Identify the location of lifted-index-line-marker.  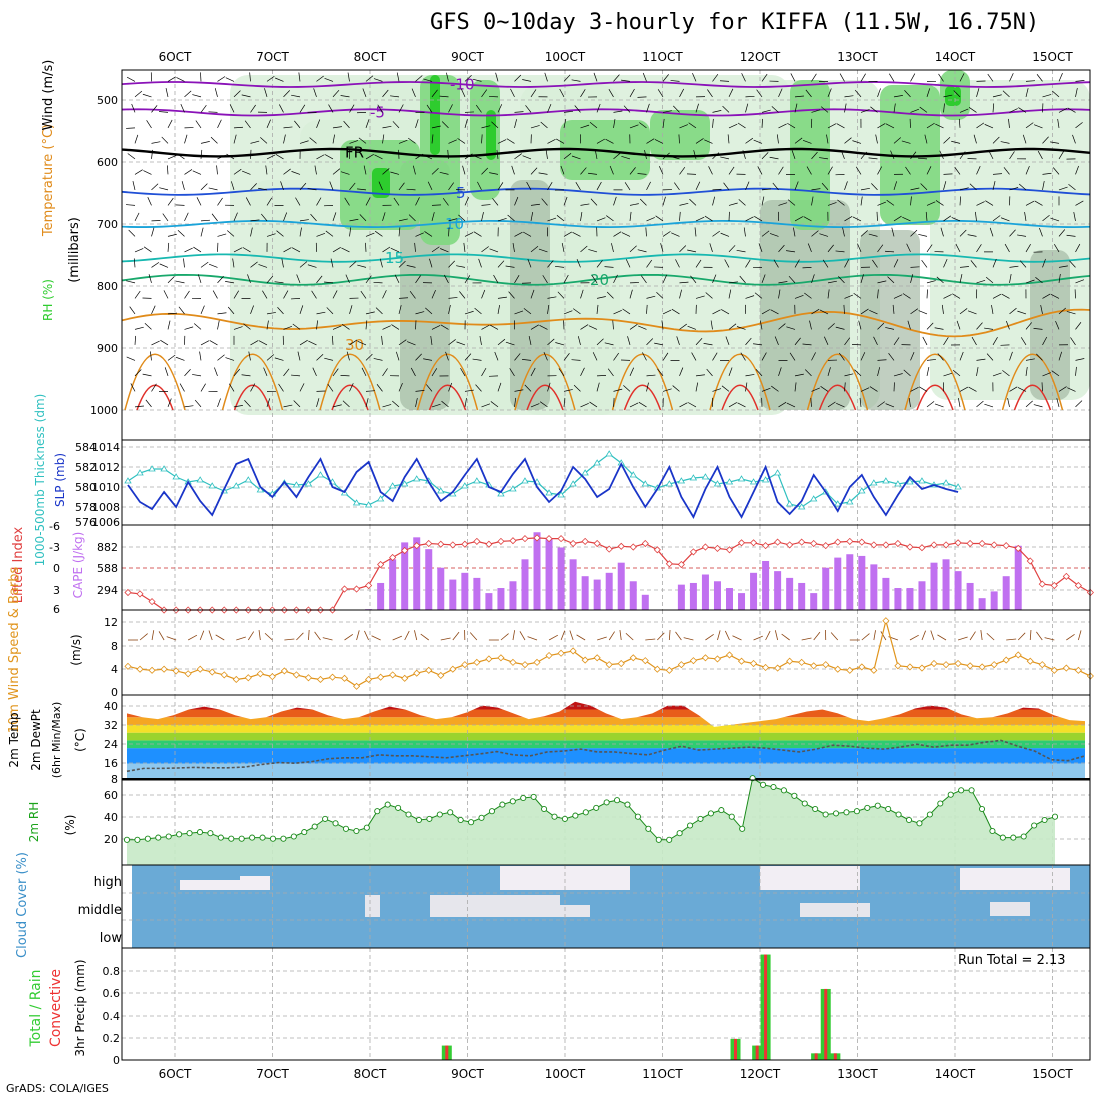
(573, 543).